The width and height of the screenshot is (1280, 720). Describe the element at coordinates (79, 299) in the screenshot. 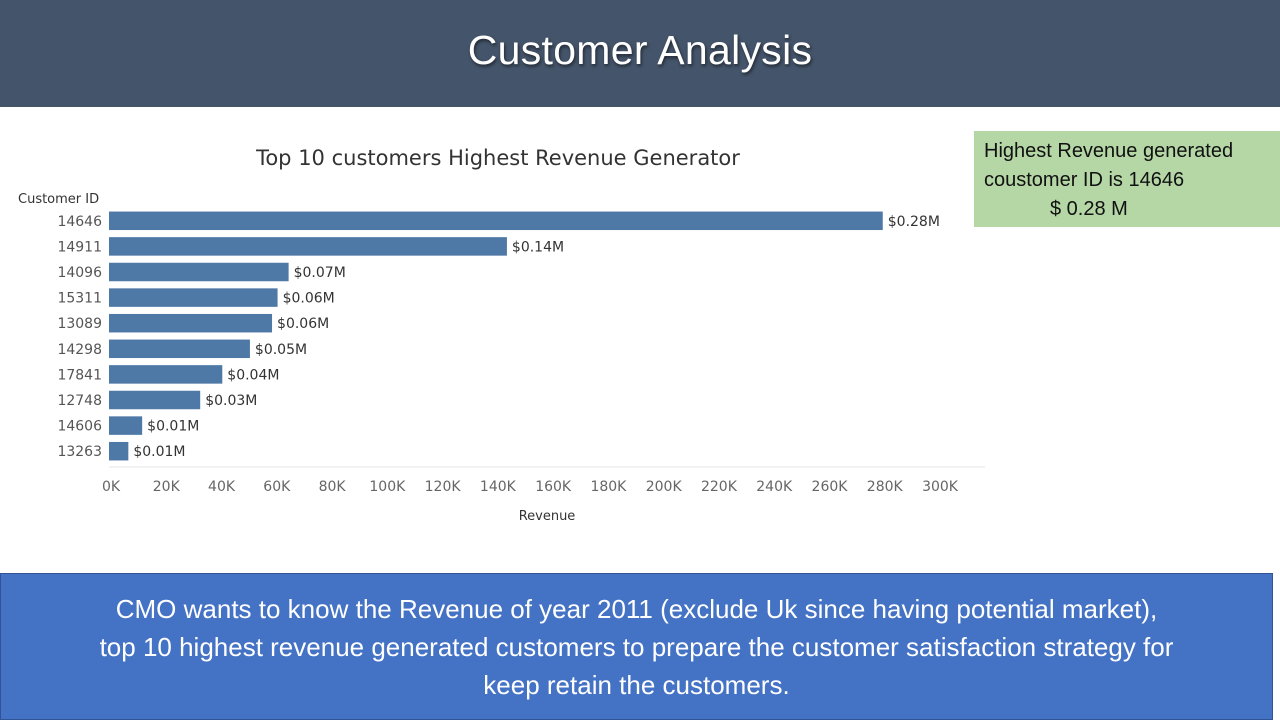

I see `y-tick-label: 15311` at that location.